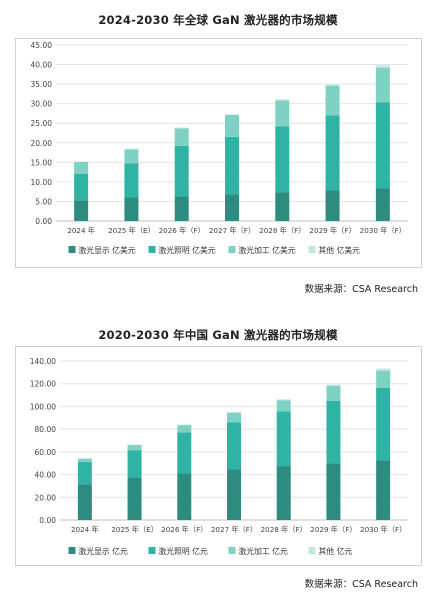  Describe the element at coordinates (218, 20) in the screenshot. I see `chart-1-title: 2024-2030 年全球 GaN 激光器的市场规模` at that location.